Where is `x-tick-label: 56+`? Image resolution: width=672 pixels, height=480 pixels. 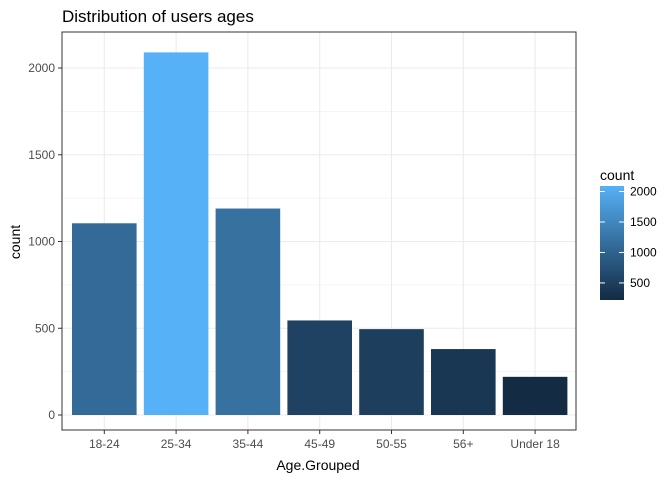
x-tick-label: 56+ is located at coordinates (463, 444).